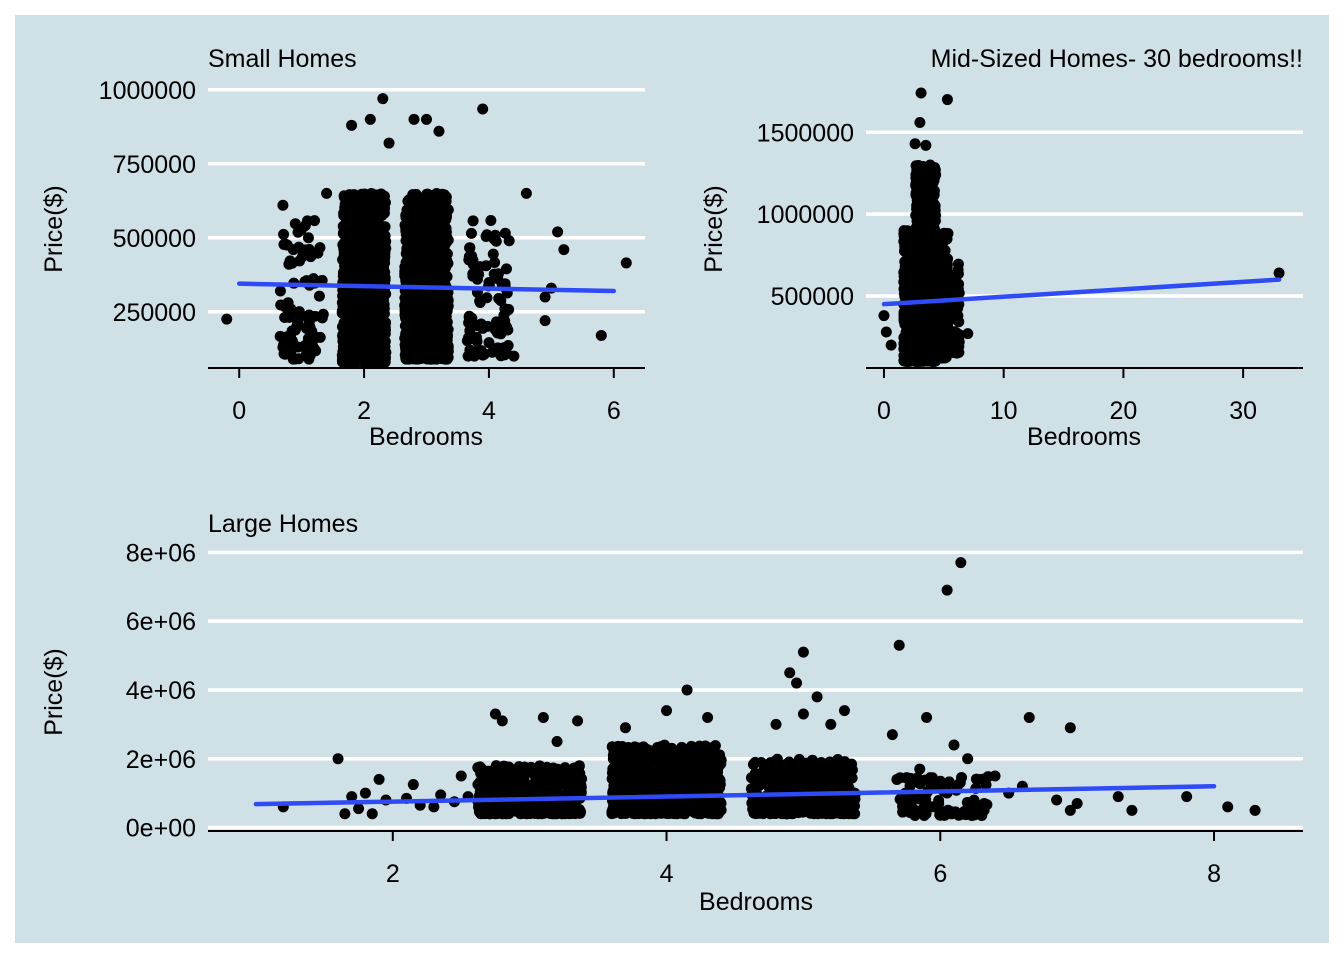 Image resolution: width=1344 pixels, height=965 pixels. I want to click on y-tick-label: 6e+06, so click(161, 622).